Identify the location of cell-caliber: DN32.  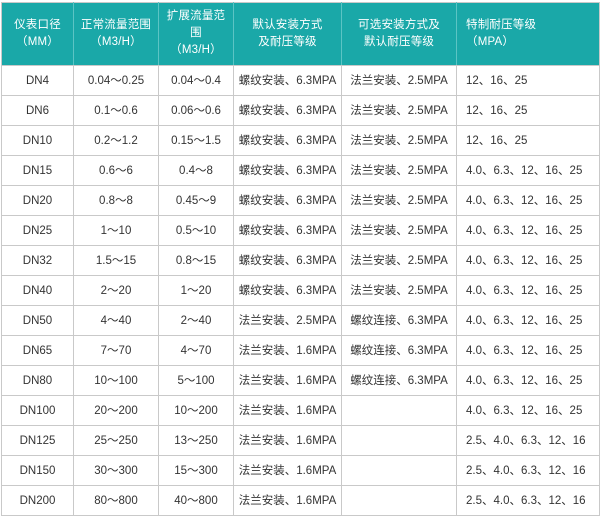
(37, 260).